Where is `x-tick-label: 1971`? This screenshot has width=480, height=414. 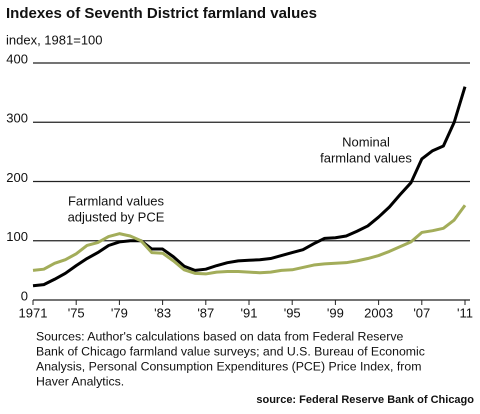 x-tick-label: 1971 is located at coordinates (33, 312).